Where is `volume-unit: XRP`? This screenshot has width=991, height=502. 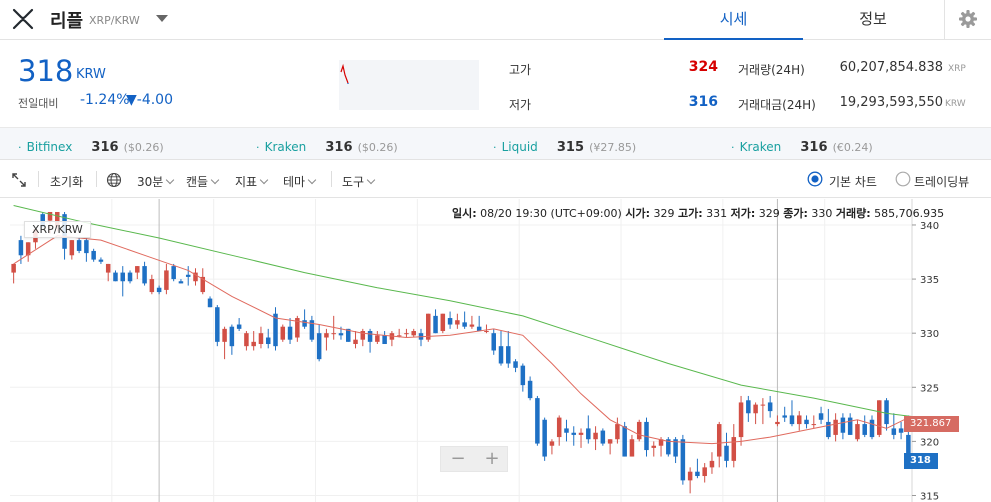
volume-unit: XRP is located at coordinates (957, 69).